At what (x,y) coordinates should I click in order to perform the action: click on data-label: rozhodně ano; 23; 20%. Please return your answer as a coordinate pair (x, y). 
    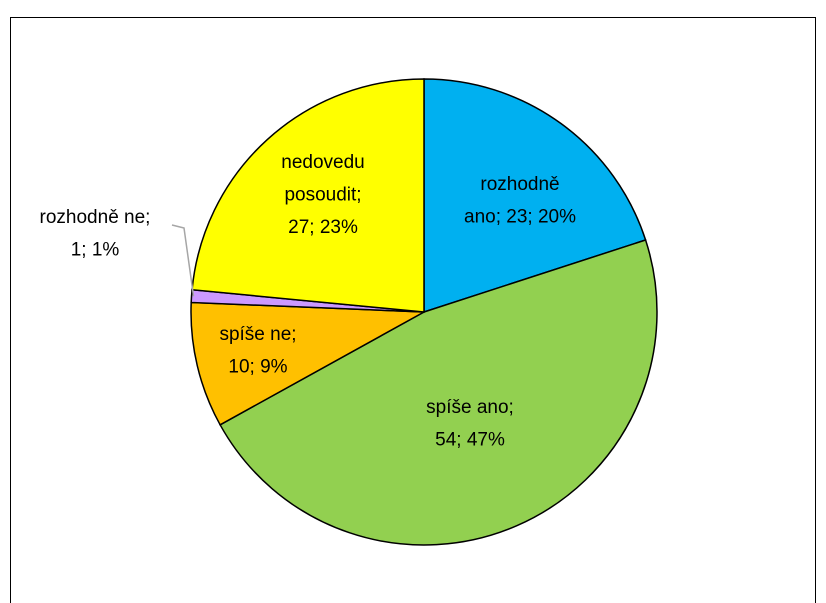
    Looking at the image, I should click on (520, 201).